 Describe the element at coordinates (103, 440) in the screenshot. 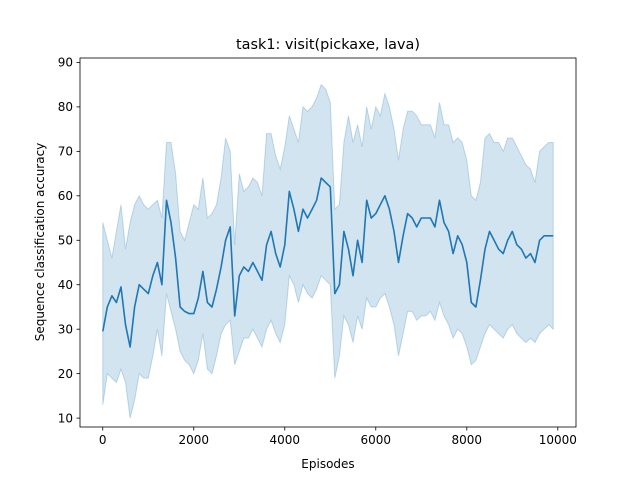

I see `x-tick-label: 0` at that location.